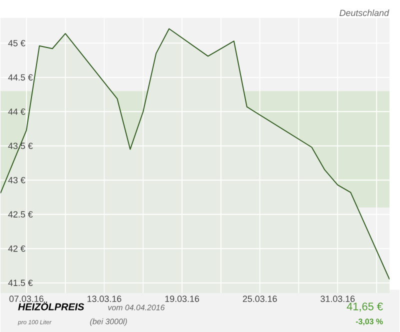 Image resolution: width=400 pixels, height=332 pixels. What do you see at coordinates (17, 180) in the screenshot?
I see `y-tick-label: 43 €` at bounding box center [17, 180].